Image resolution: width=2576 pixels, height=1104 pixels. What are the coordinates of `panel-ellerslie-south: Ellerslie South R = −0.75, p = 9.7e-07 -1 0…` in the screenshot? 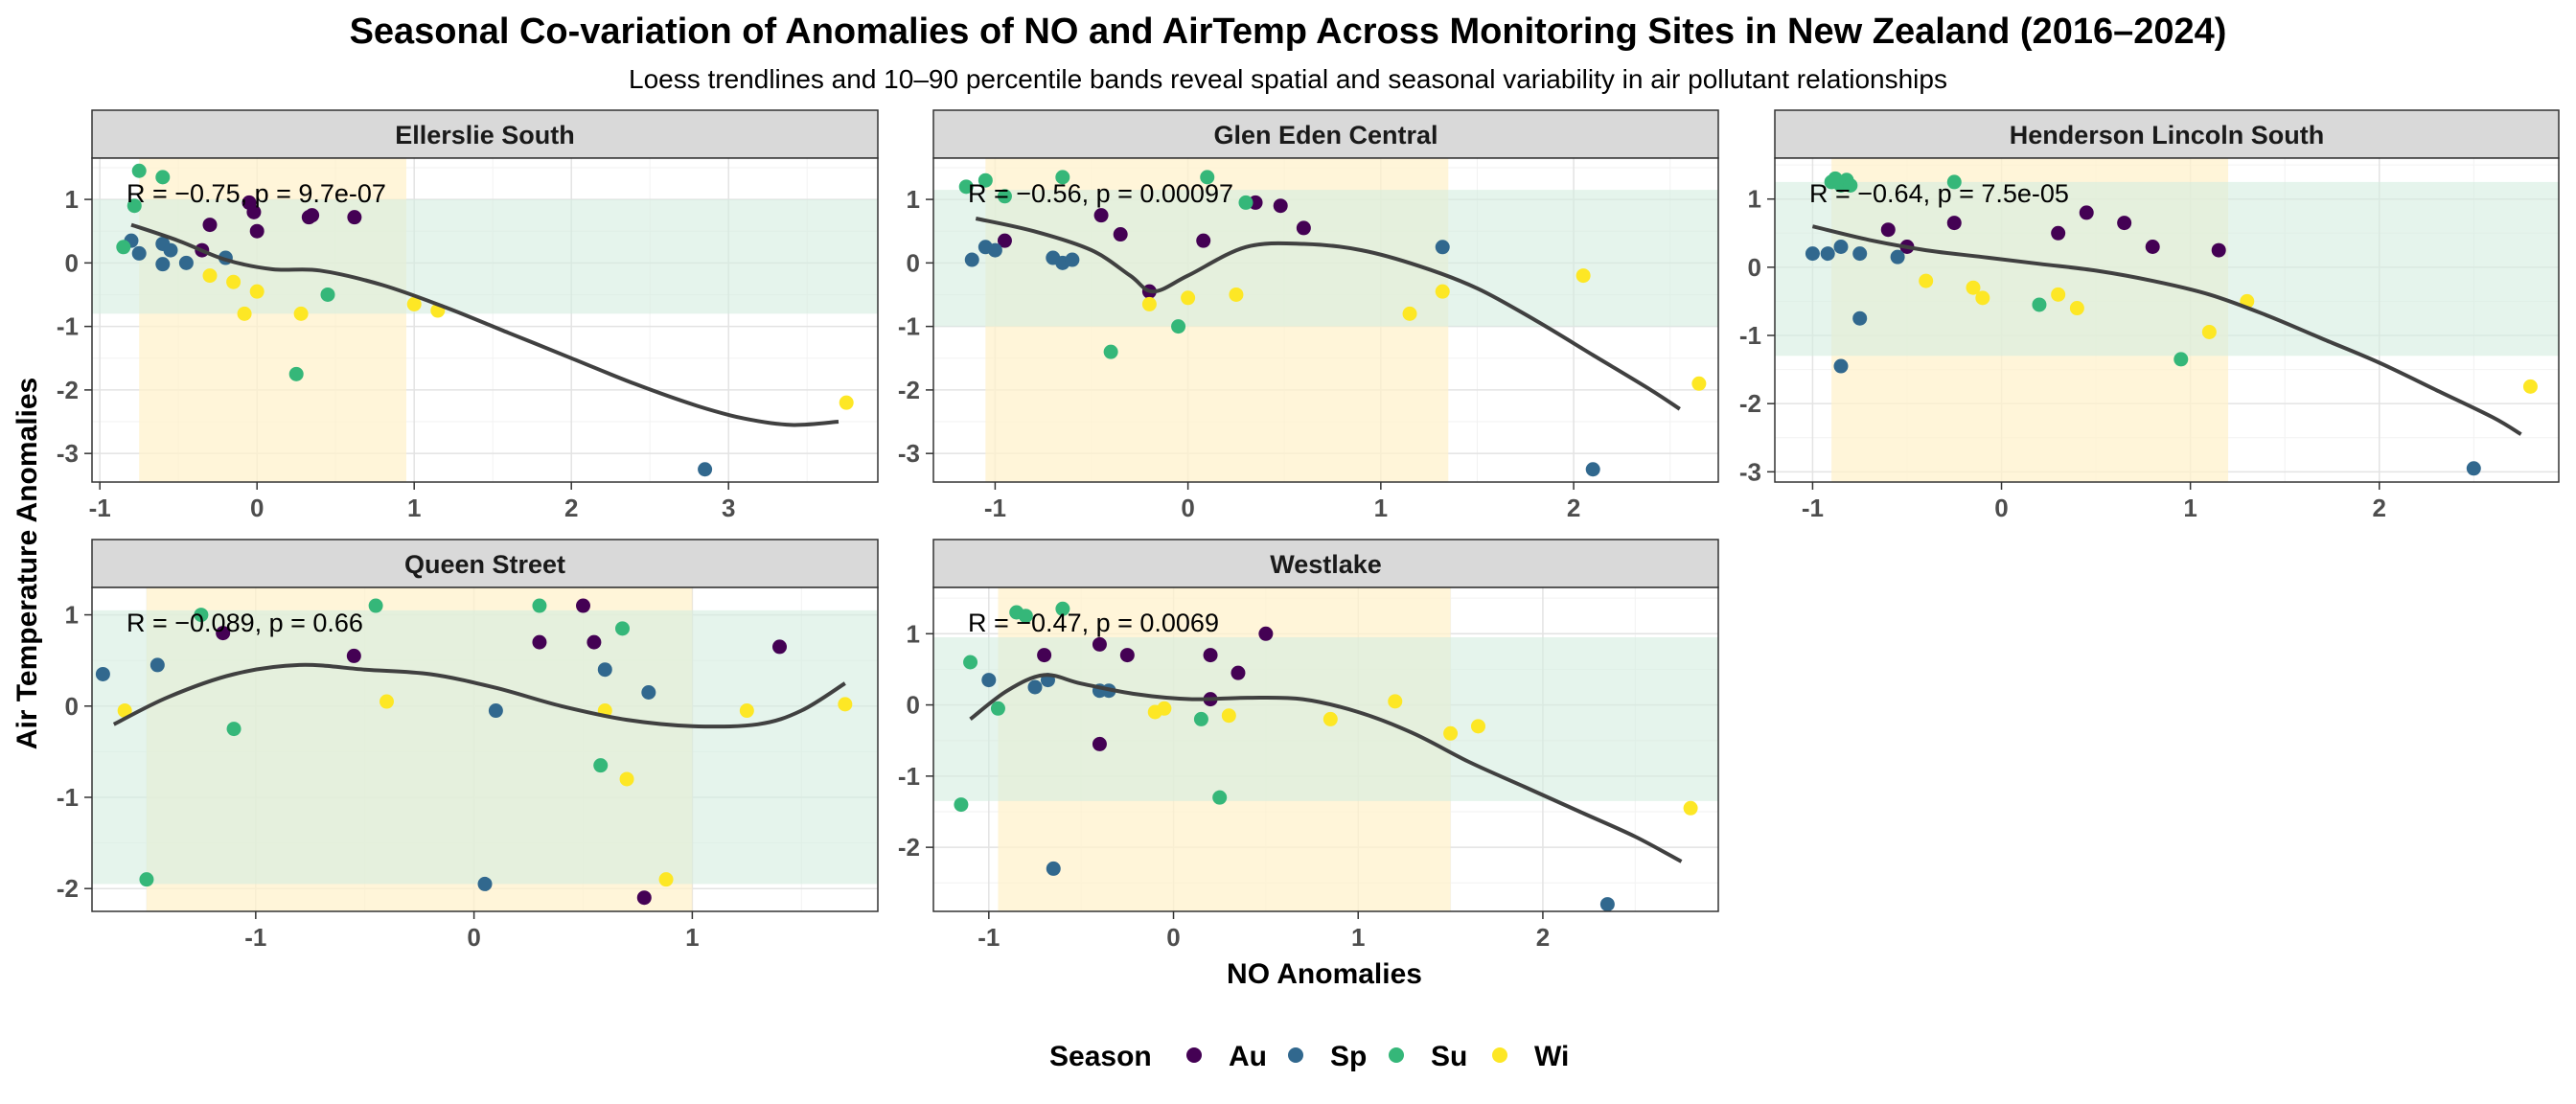 It's located at (468, 315).